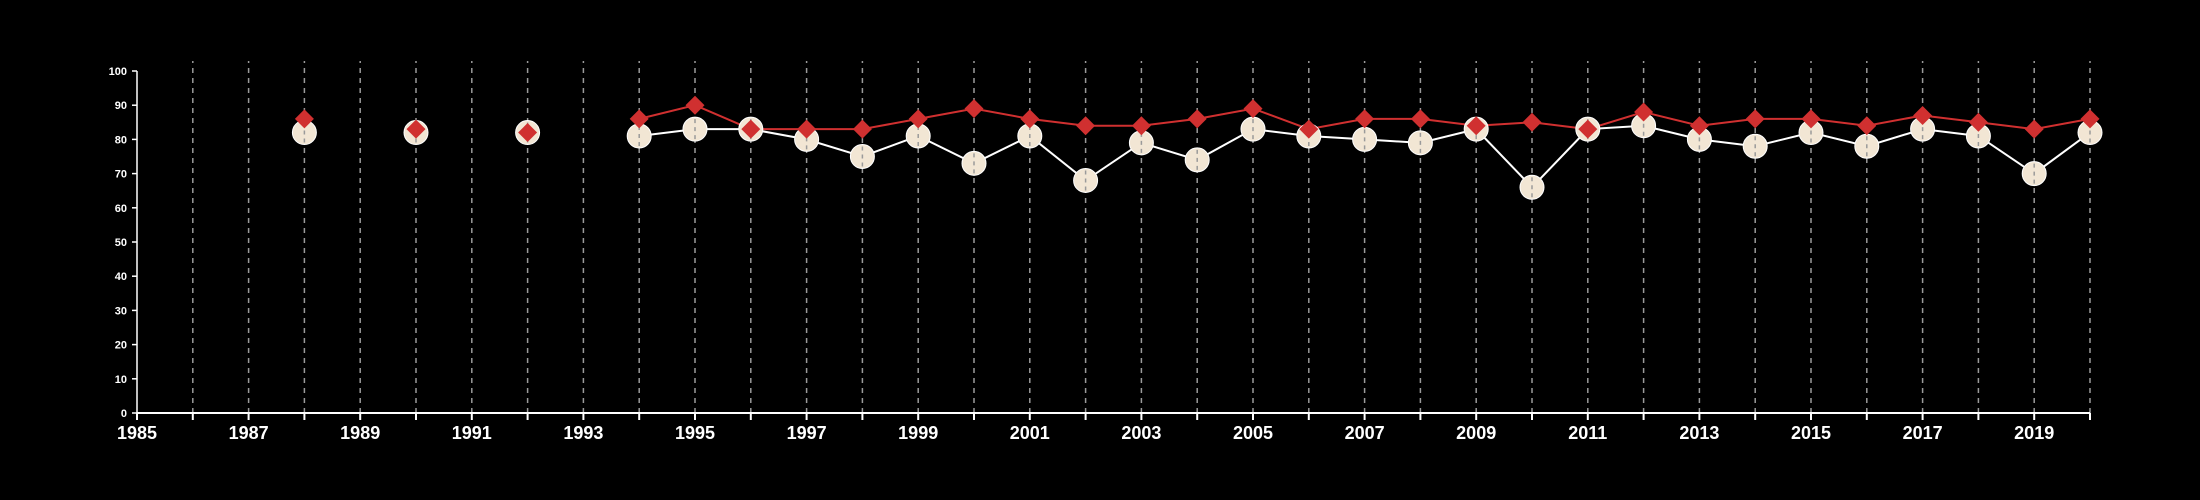  What do you see at coordinates (1923, 433) in the screenshot?
I see `x-tick-label: 2017` at bounding box center [1923, 433].